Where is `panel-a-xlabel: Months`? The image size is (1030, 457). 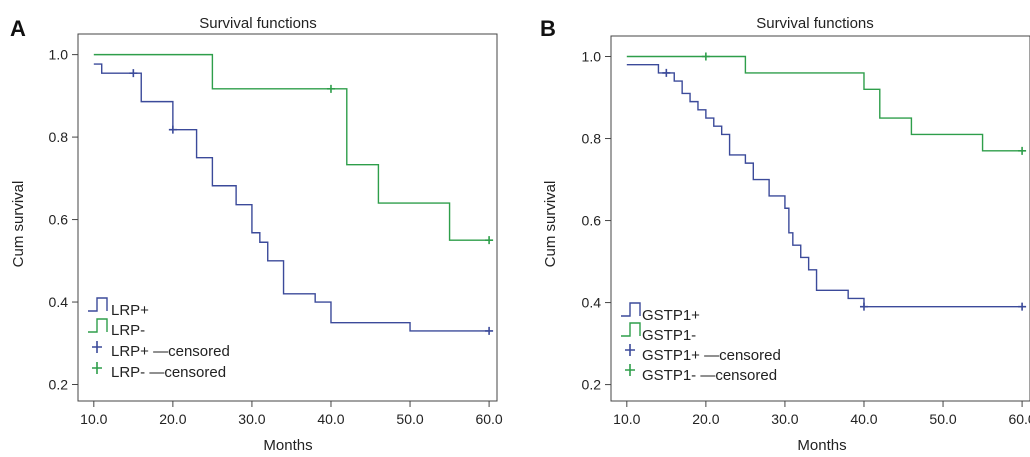 panel-a-xlabel: Months is located at coordinates (287, 445).